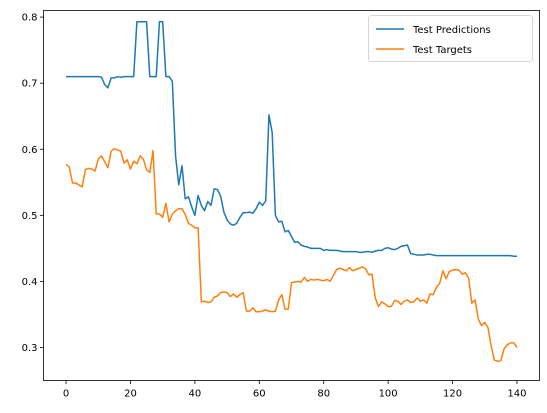 This screenshot has height=413, width=547. What do you see at coordinates (516, 394) in the screenshot?
I see `x-tick-label: 140` at bounding box center [516, 394].